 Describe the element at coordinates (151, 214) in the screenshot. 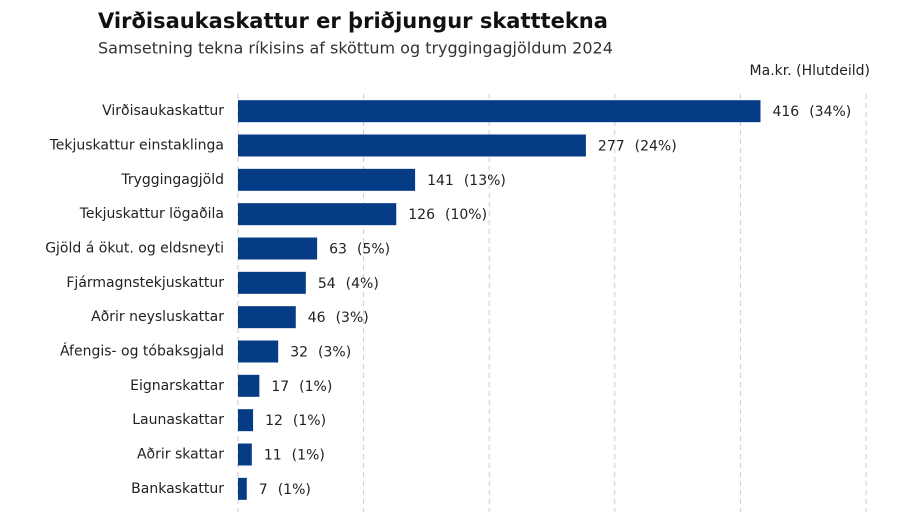

I see `y-tick-label: Tekjuskattur lögaðila` at that location.